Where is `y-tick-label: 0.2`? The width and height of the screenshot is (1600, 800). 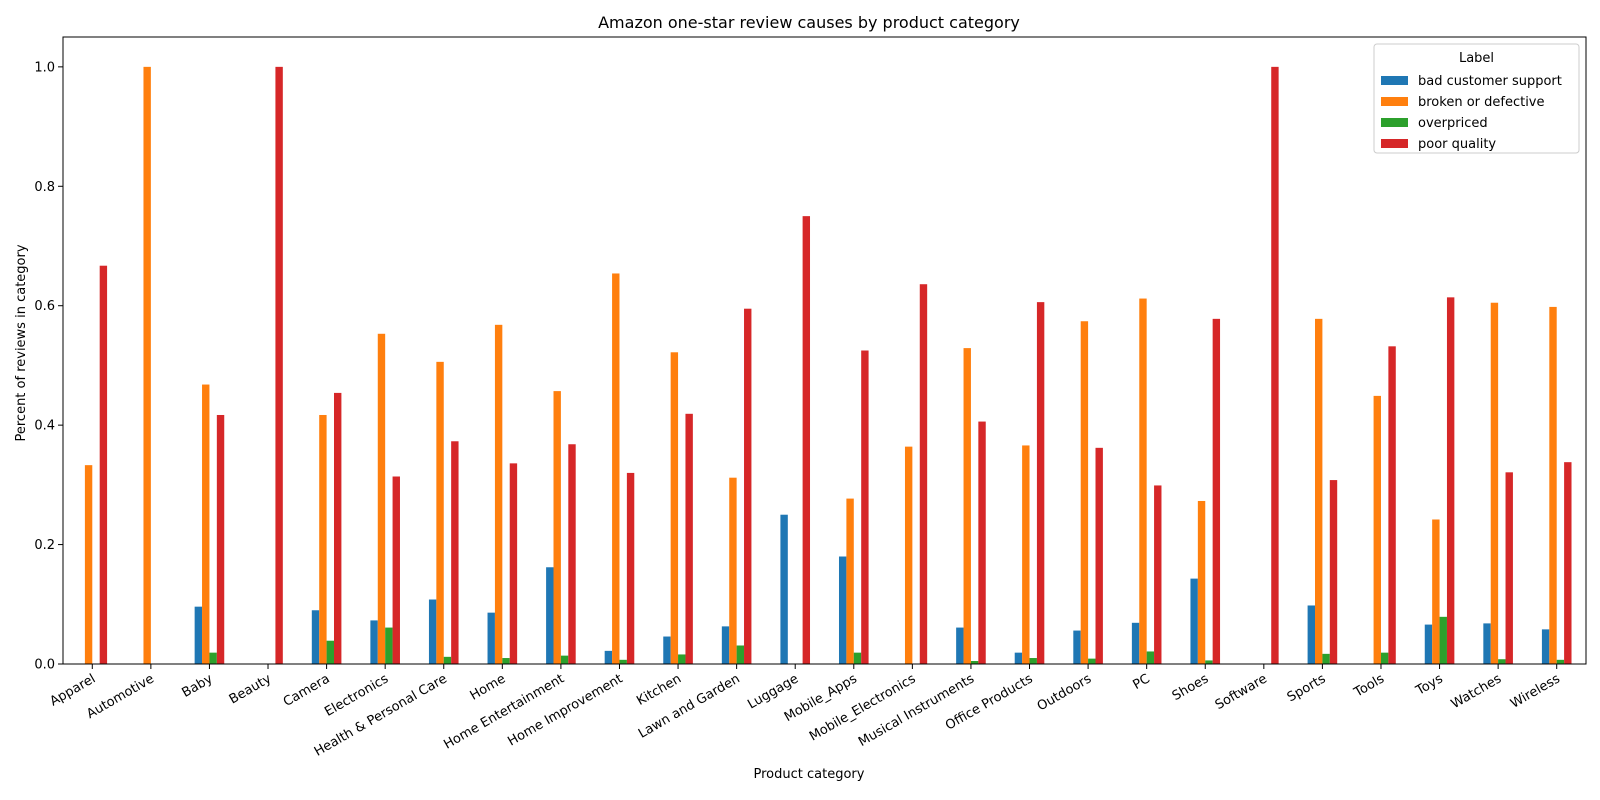 y-tick-label: 0.2 is located at coordinates (44, 545).